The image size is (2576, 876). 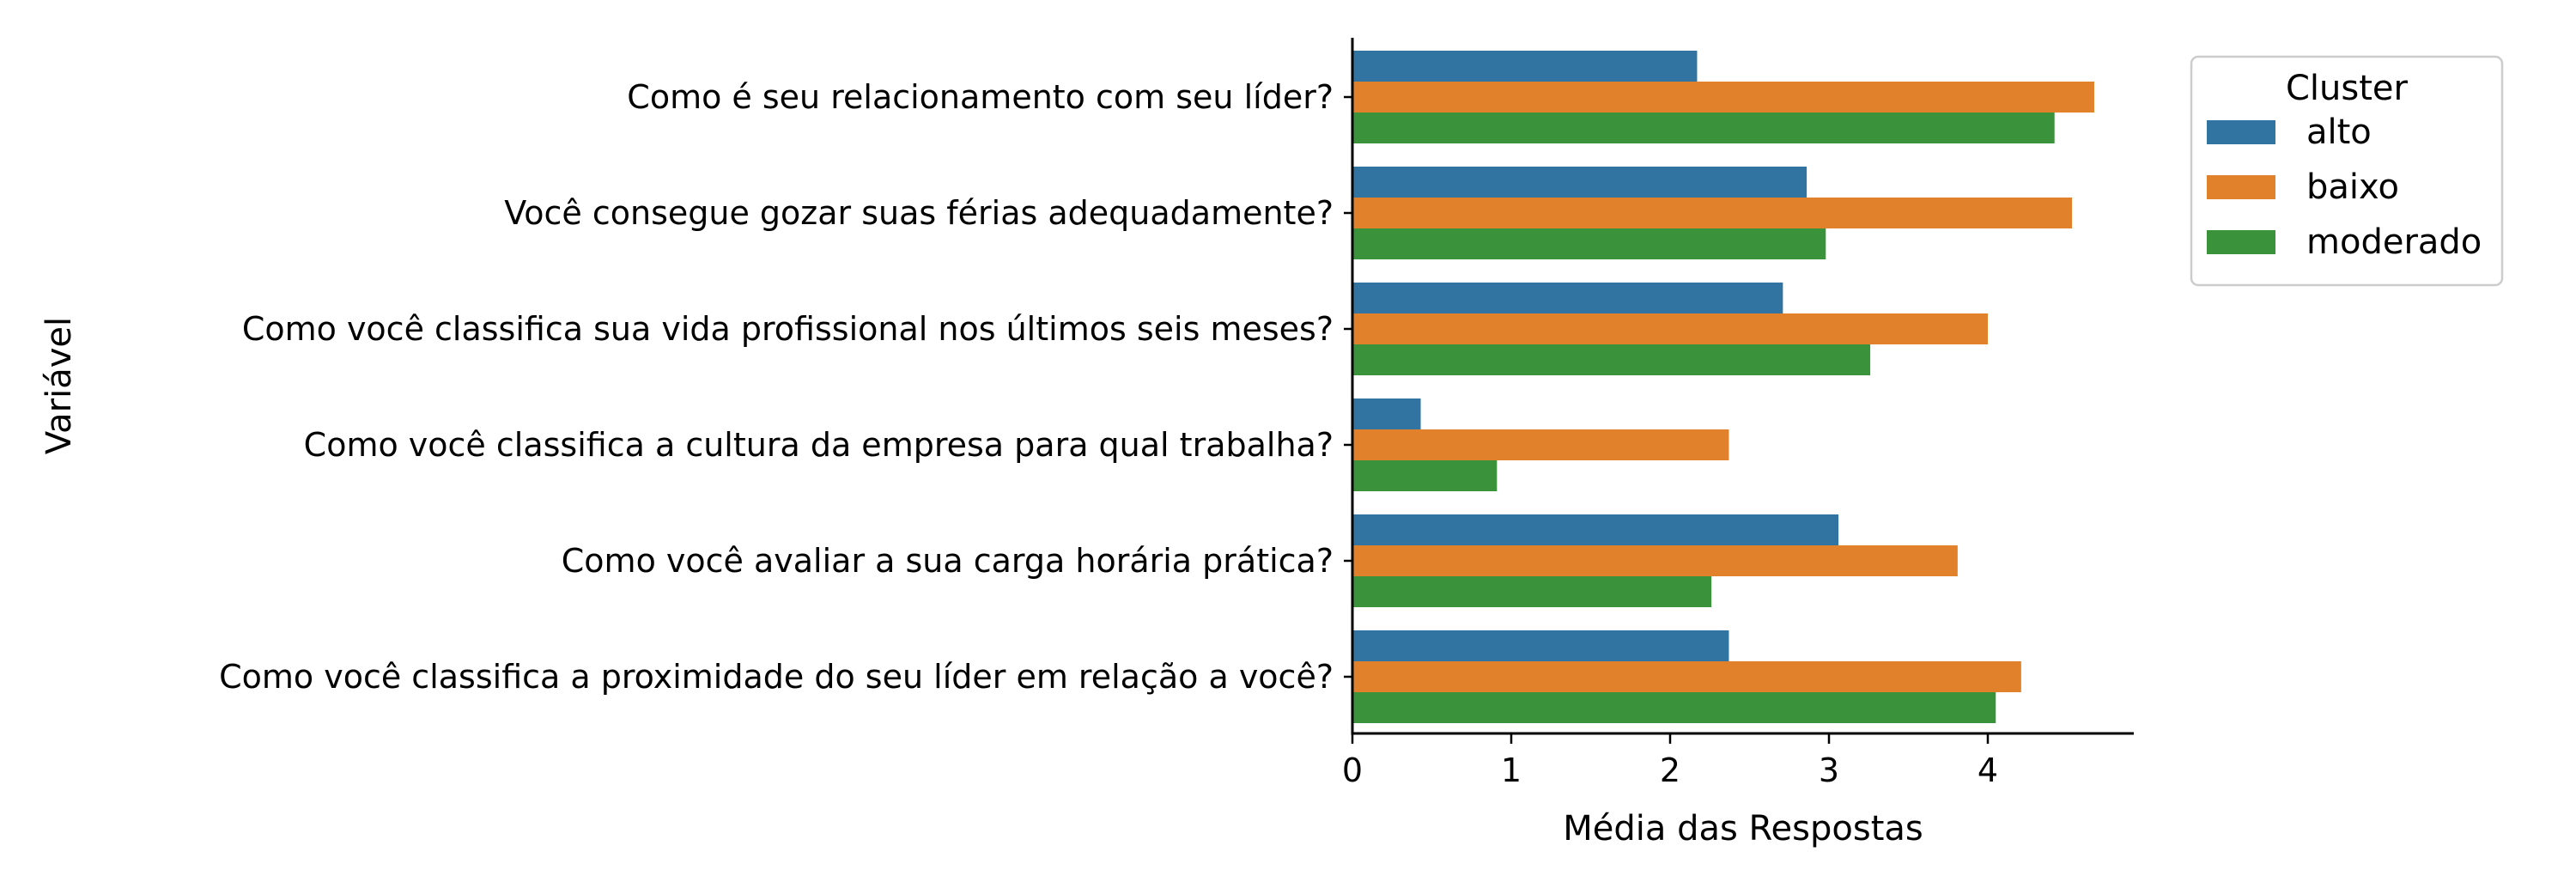 I want to click on x-ticks: 0 1 2 3 4, so click(x=1670, y=761).